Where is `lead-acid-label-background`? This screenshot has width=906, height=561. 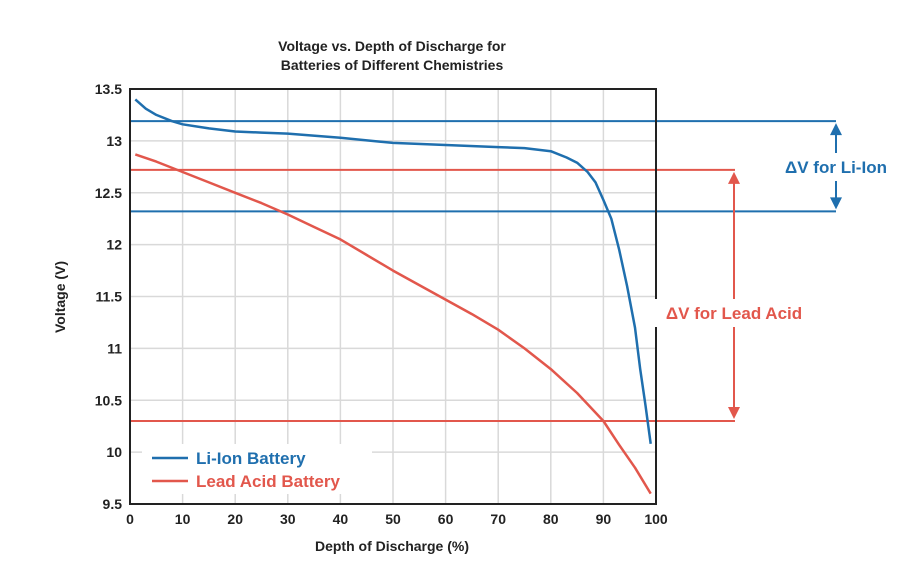
lead-acid-label-background is located at coordinates (734, 313).